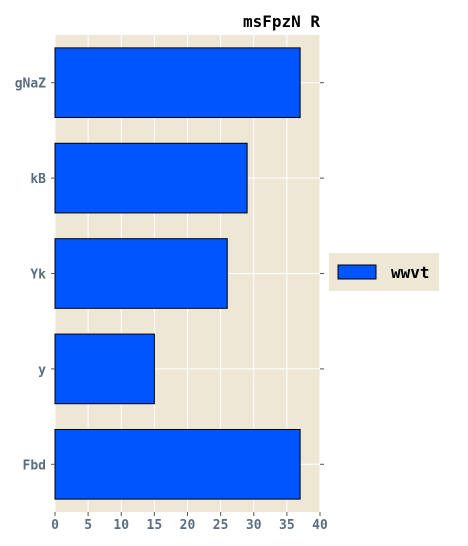  I want to click on y-tick-label: kB, so click(38, 179).